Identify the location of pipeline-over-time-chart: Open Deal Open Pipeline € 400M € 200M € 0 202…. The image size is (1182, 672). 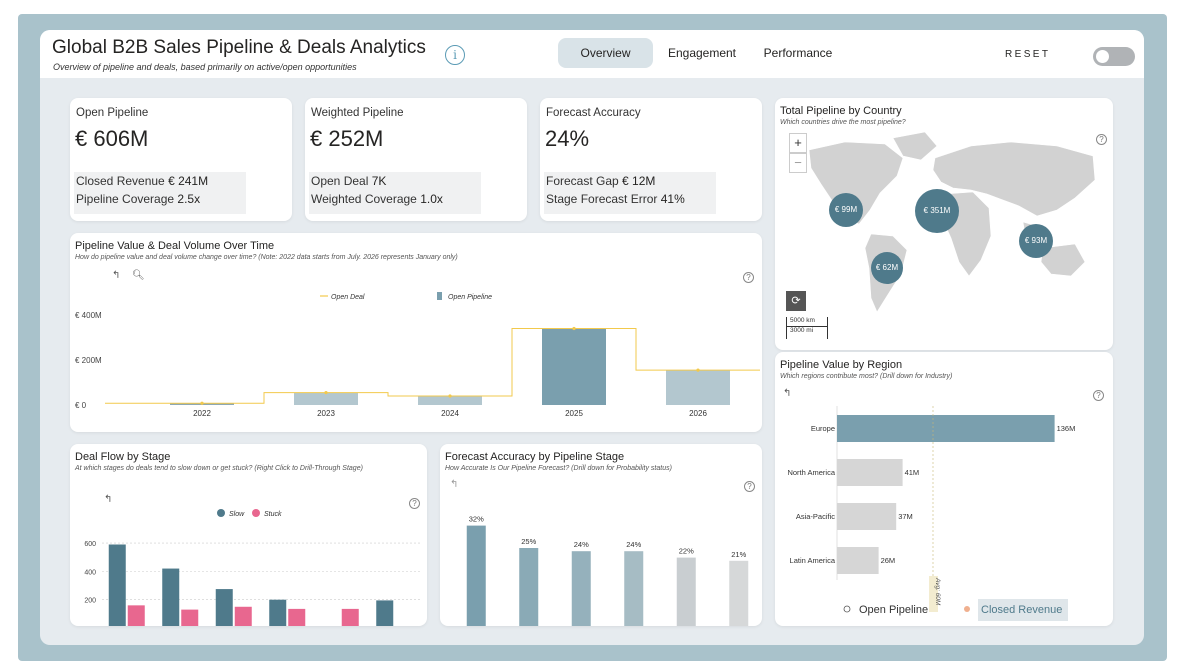
(417, 355).